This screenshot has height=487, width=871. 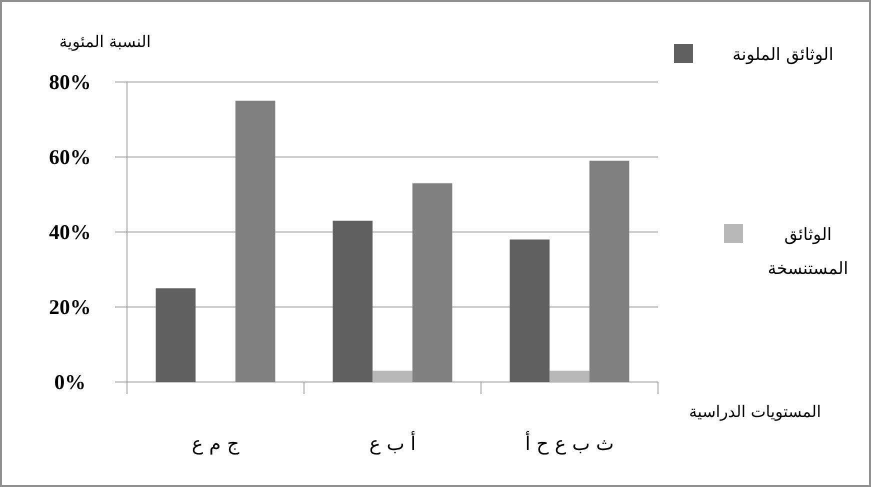 I want to click on x-tick-label: أ ب ع, so click(x=392, y=443).